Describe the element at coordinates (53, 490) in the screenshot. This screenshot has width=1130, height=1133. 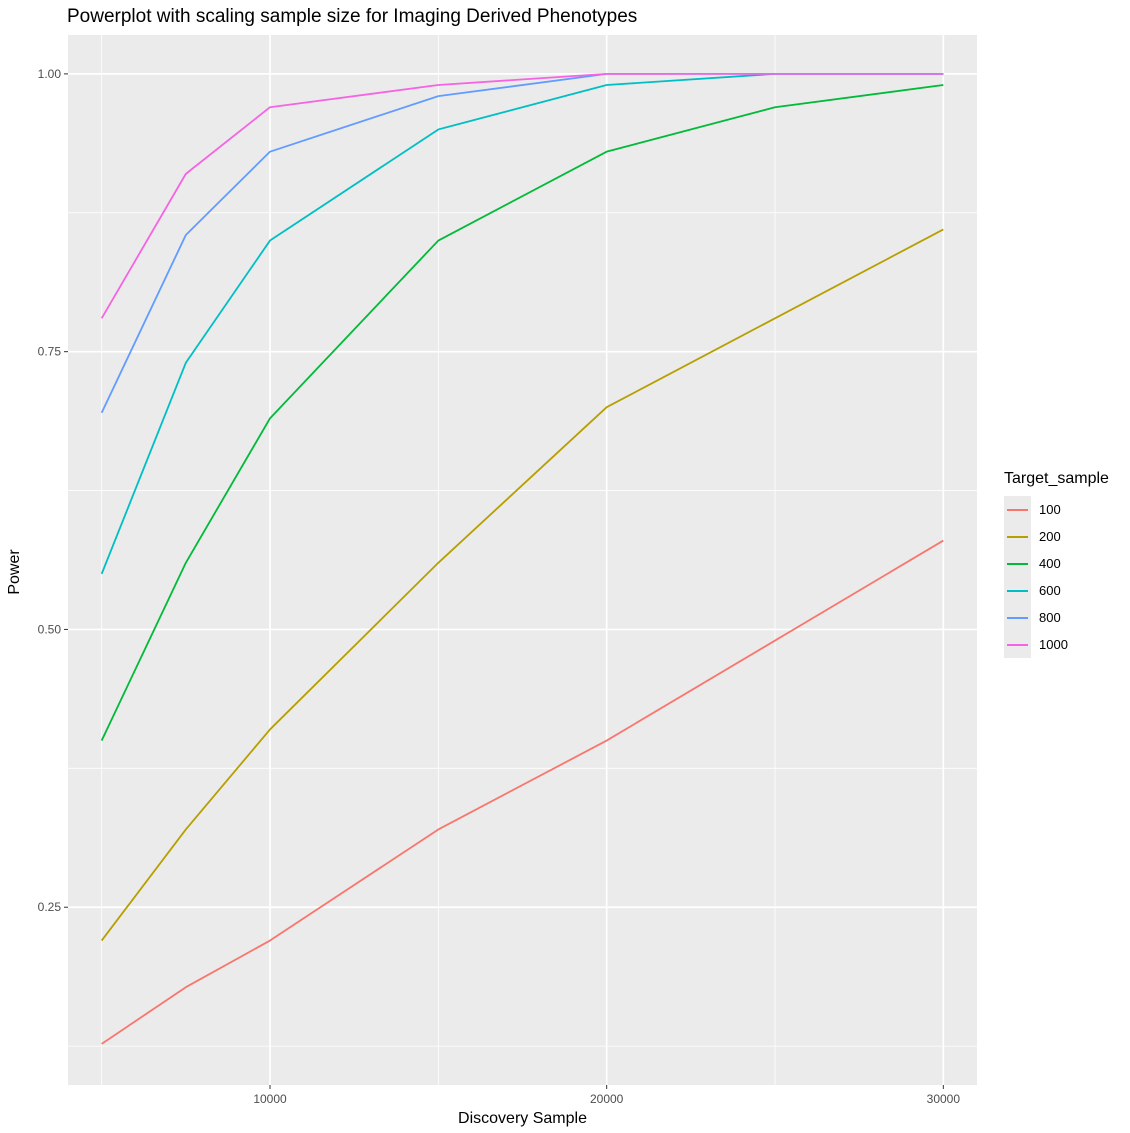
I see `y-axis-ticks: 0.25 0.50 0.75 1.00` at that location.